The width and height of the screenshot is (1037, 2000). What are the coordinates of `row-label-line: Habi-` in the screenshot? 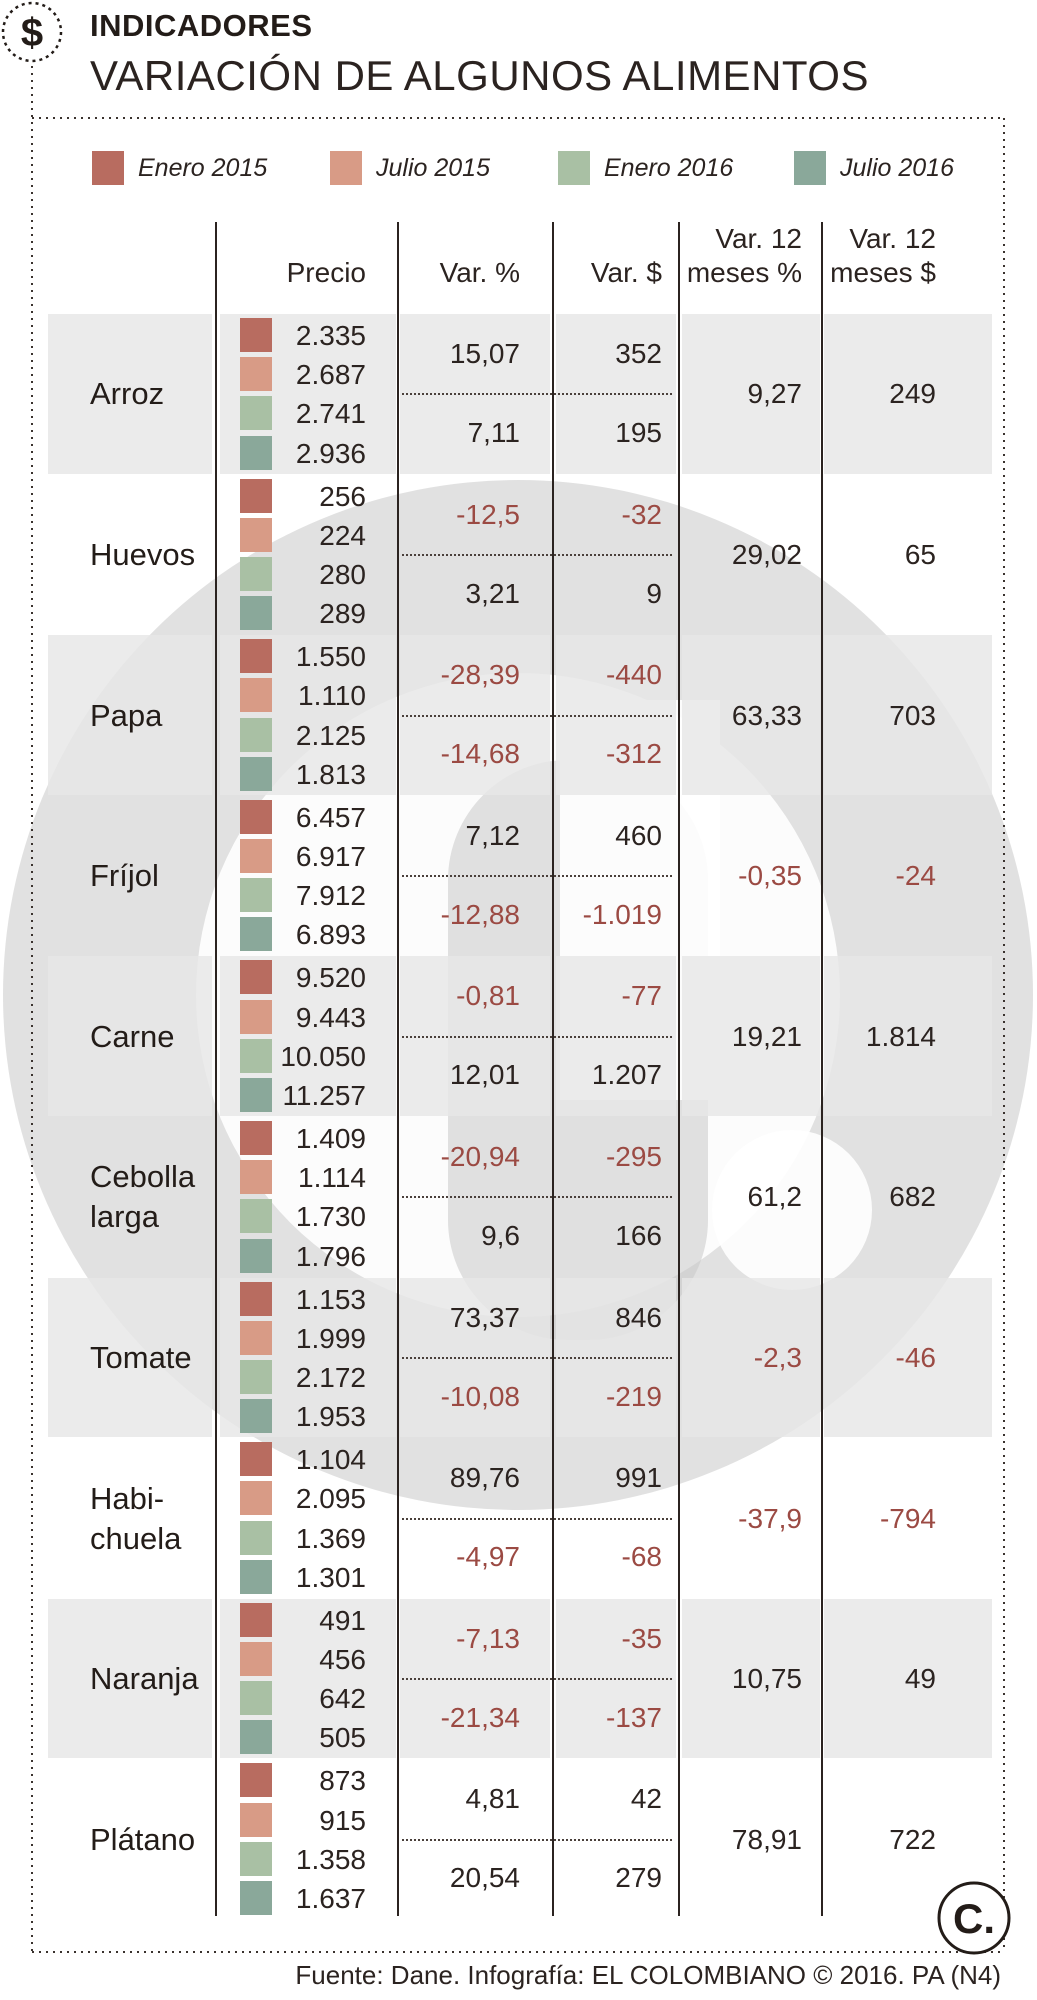 It's located at (127, 1498).